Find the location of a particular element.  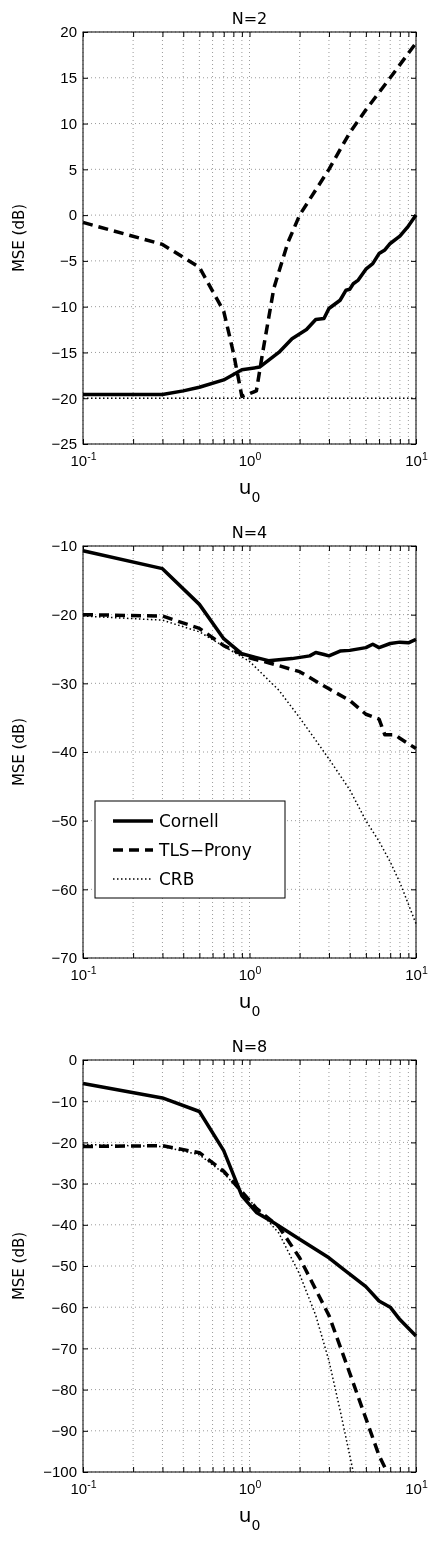

y-tick-label: −25 is located at coordinates (64, 444).